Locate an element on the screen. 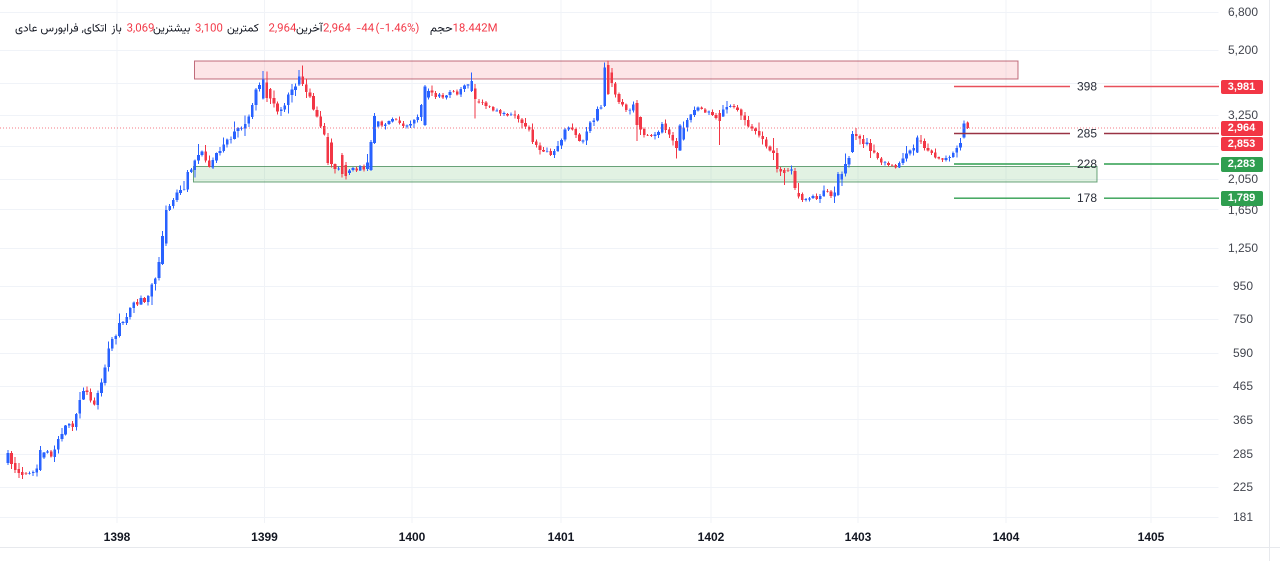 The width and height of the screenshot is (1280, 566). svg-text: 398 is located at coordinates (1087, 87).